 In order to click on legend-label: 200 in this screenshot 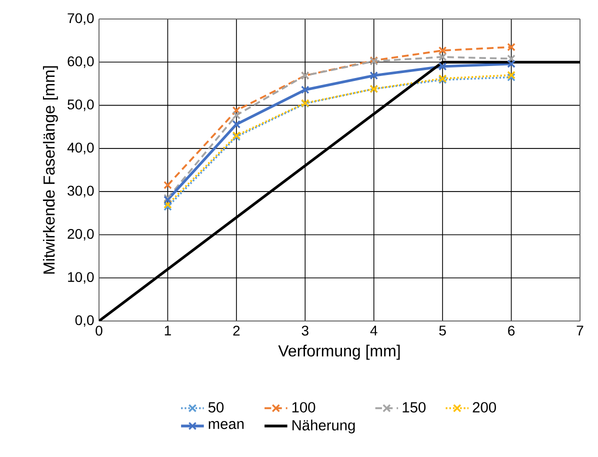, I will do `click(484, 407)`.